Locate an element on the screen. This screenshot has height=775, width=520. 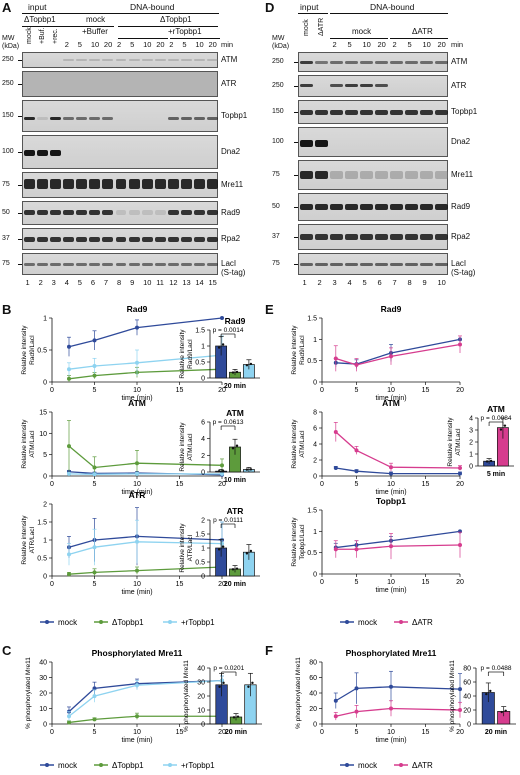
legend-label: ΔTopbp1 is located at coordinates (128, 622).